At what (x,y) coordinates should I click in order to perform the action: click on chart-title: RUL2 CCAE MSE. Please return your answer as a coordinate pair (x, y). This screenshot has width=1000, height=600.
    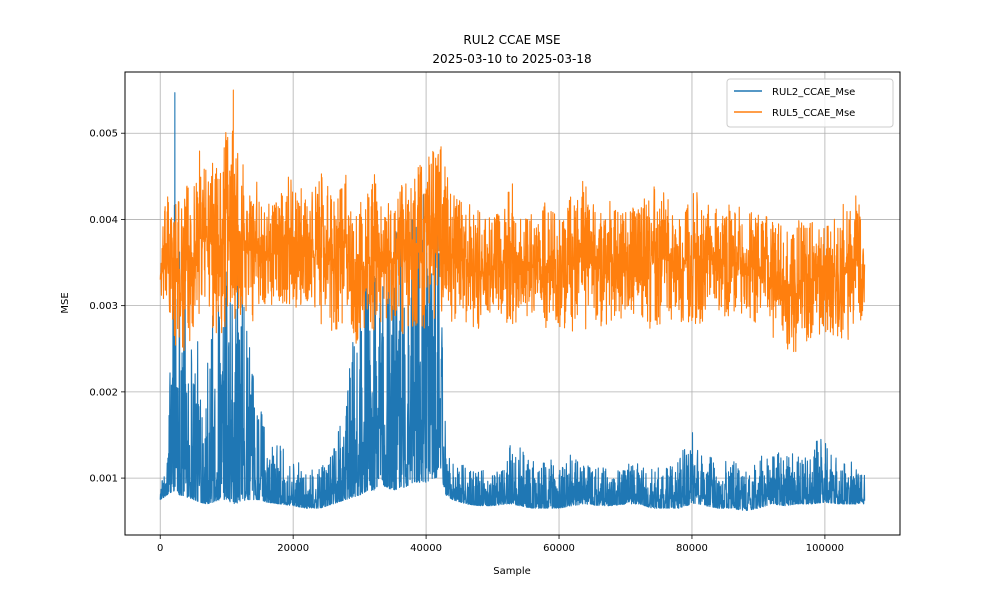
    Looking at the image, I should click on (511, 40).